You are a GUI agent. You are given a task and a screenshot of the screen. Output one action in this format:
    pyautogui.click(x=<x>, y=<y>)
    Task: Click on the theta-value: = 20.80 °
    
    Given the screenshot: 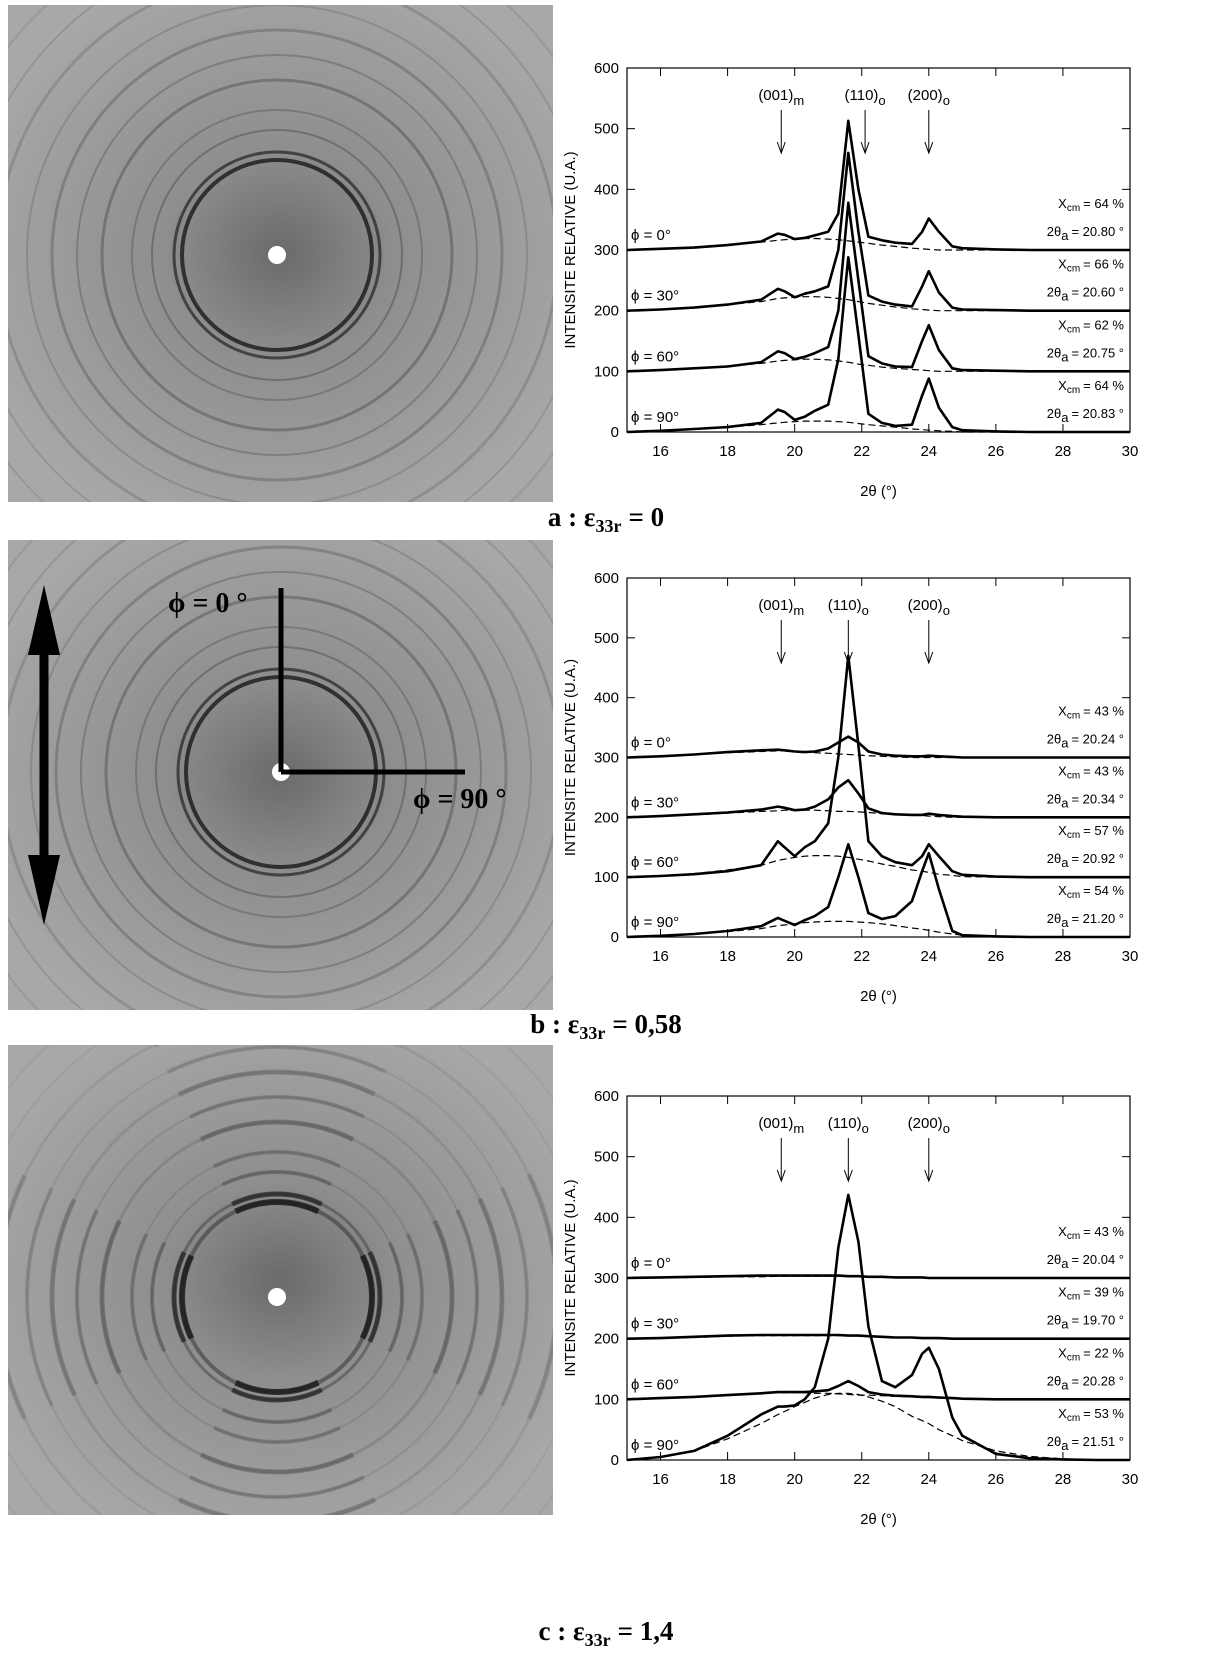 What is the action you would take?
    pyautogui.click(x=1097, y=231)
    